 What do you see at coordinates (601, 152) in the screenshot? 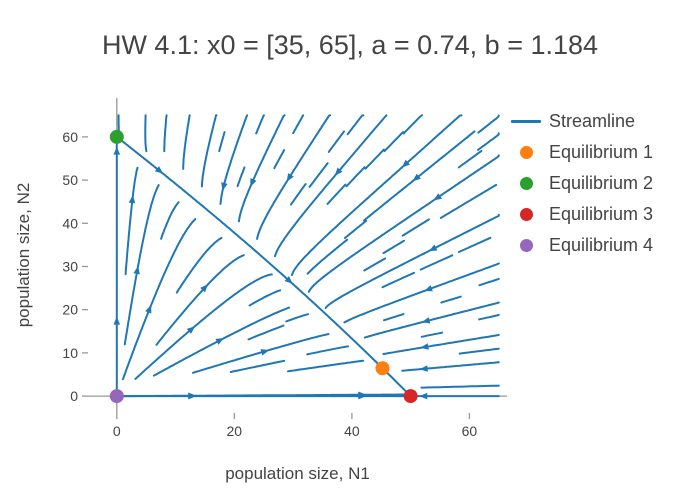
I see `legend-label: Equilibrium 1` at bounding box center [601, 152].